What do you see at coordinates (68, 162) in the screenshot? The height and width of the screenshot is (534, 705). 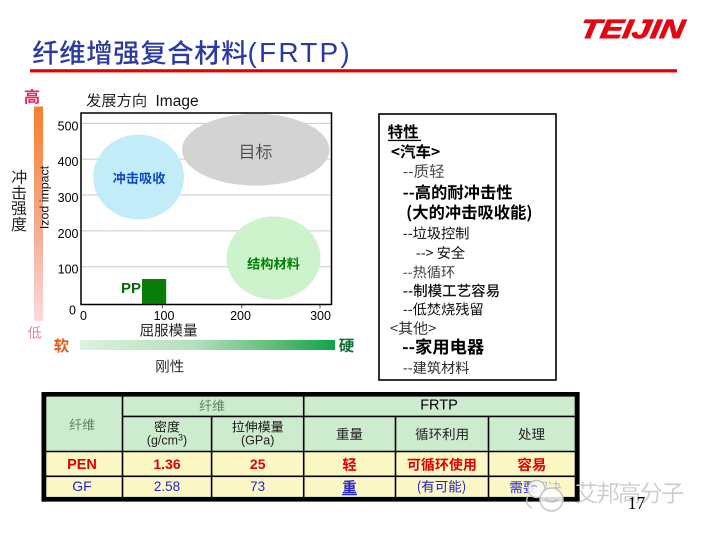 I see `svg-text: 400` at bounding box center [68, 162].